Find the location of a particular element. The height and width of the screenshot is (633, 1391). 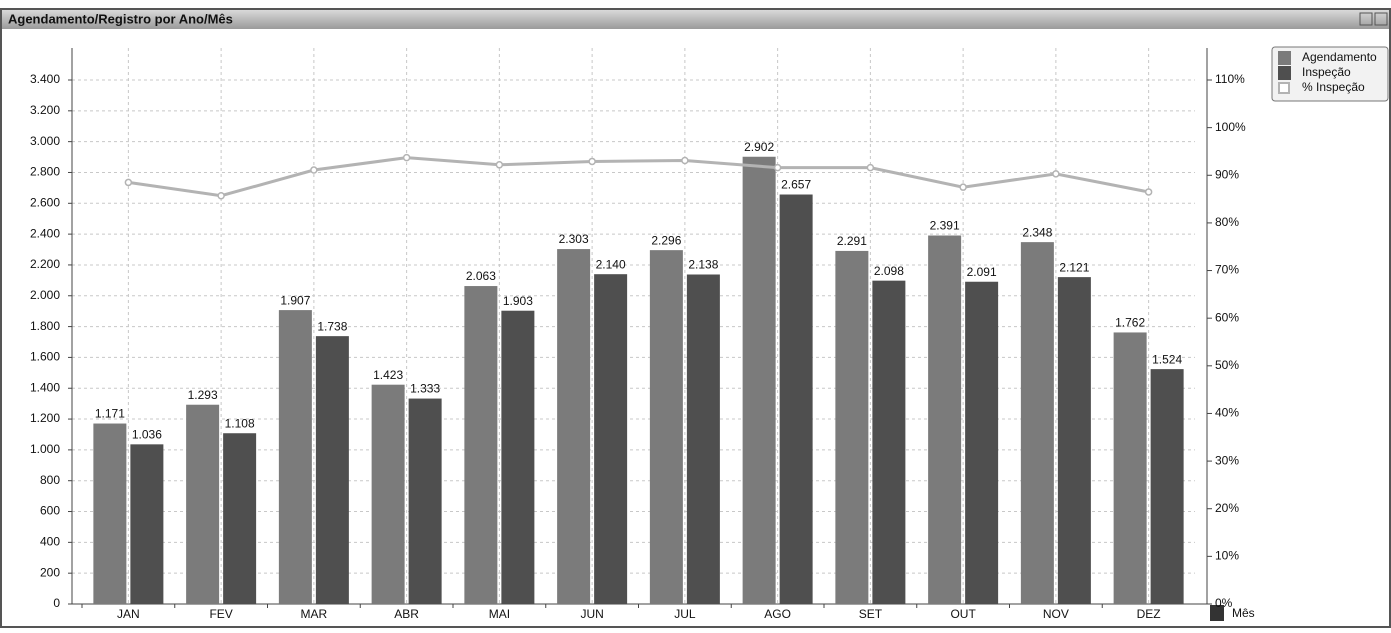

data-label: 2.063 is located at coordinates (481, 276).